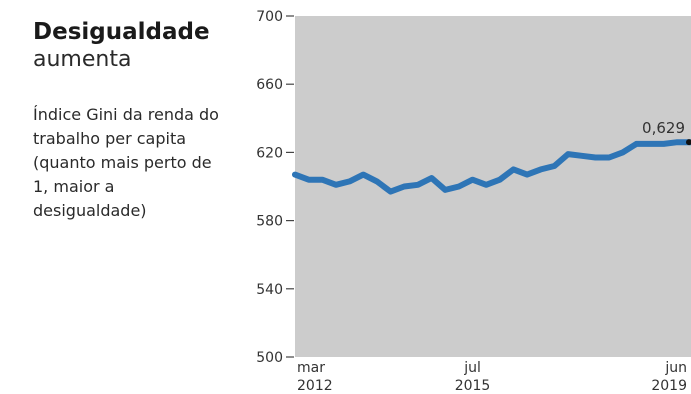  I want to click on end-value-label: 0,629, so click(663, 128).